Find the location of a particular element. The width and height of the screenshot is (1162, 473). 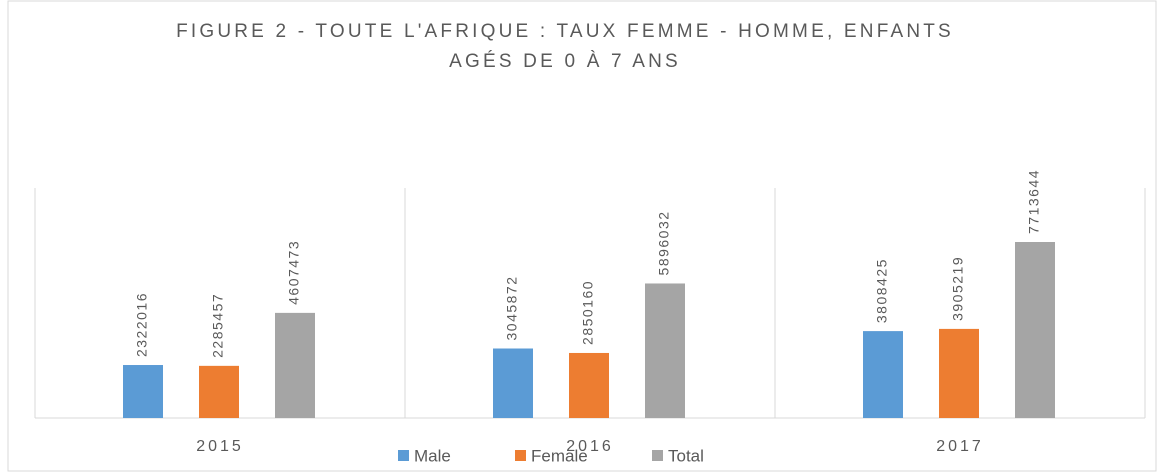

legend-label: Total is located at coordinates (686, 455).